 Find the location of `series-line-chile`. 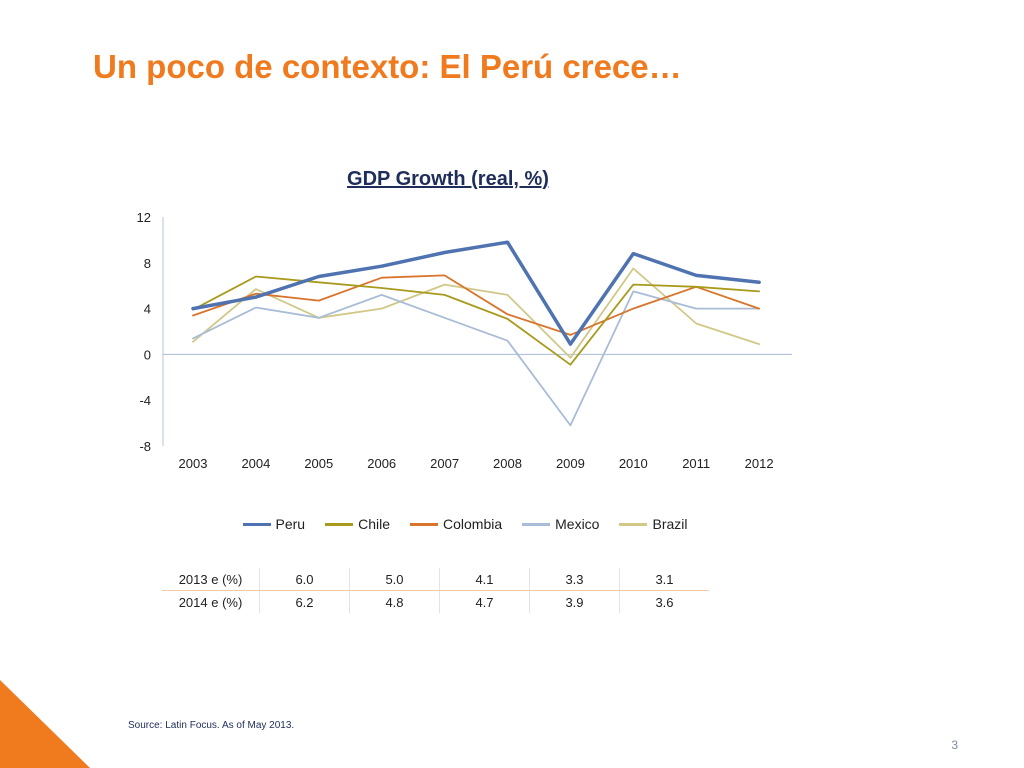

series-line-chile is located at coordinates (476, 320).